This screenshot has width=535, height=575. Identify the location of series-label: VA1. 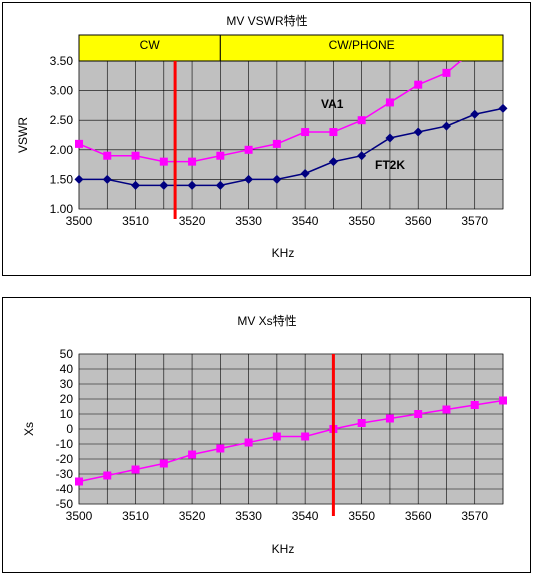
(332, 104).